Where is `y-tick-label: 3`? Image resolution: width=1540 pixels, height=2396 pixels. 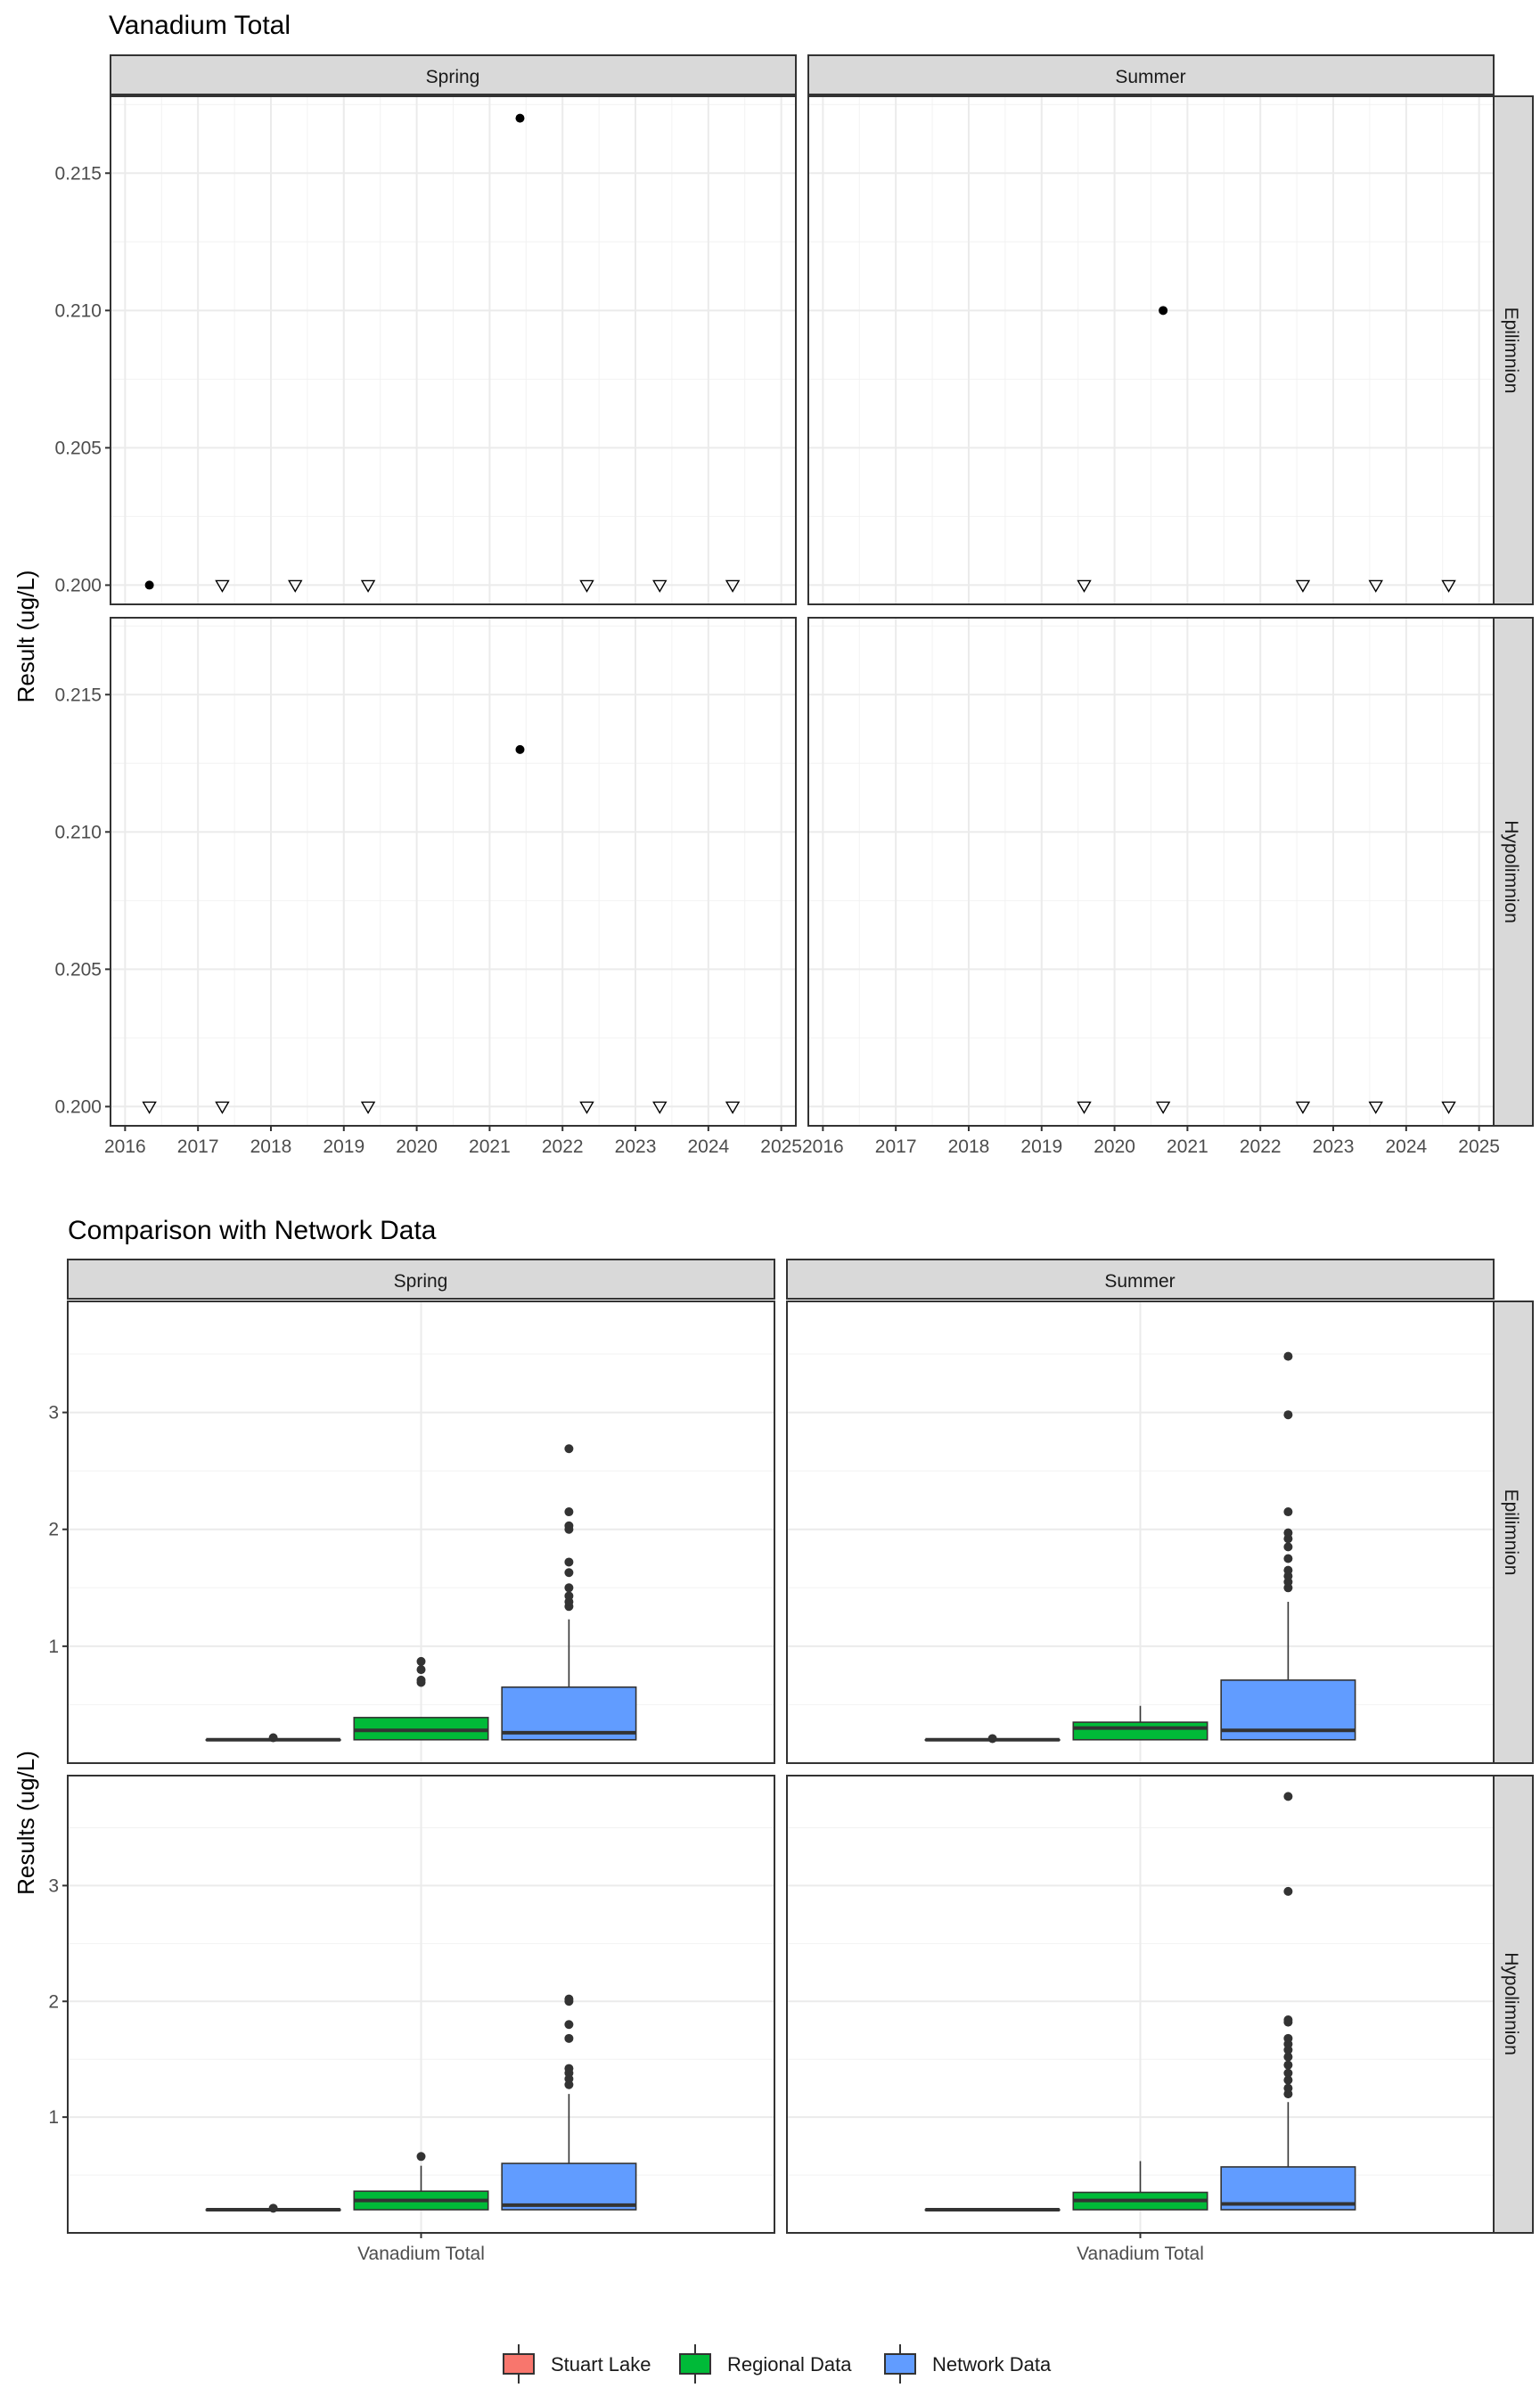
y-tick-label: 3 is located at coordinates (53, 1413).